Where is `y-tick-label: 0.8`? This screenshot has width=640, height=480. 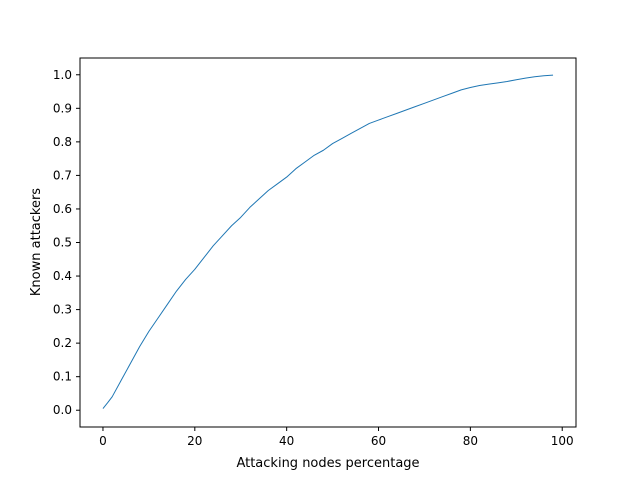 y-tick-label: 0.8 is located at coordinates (62, 142).